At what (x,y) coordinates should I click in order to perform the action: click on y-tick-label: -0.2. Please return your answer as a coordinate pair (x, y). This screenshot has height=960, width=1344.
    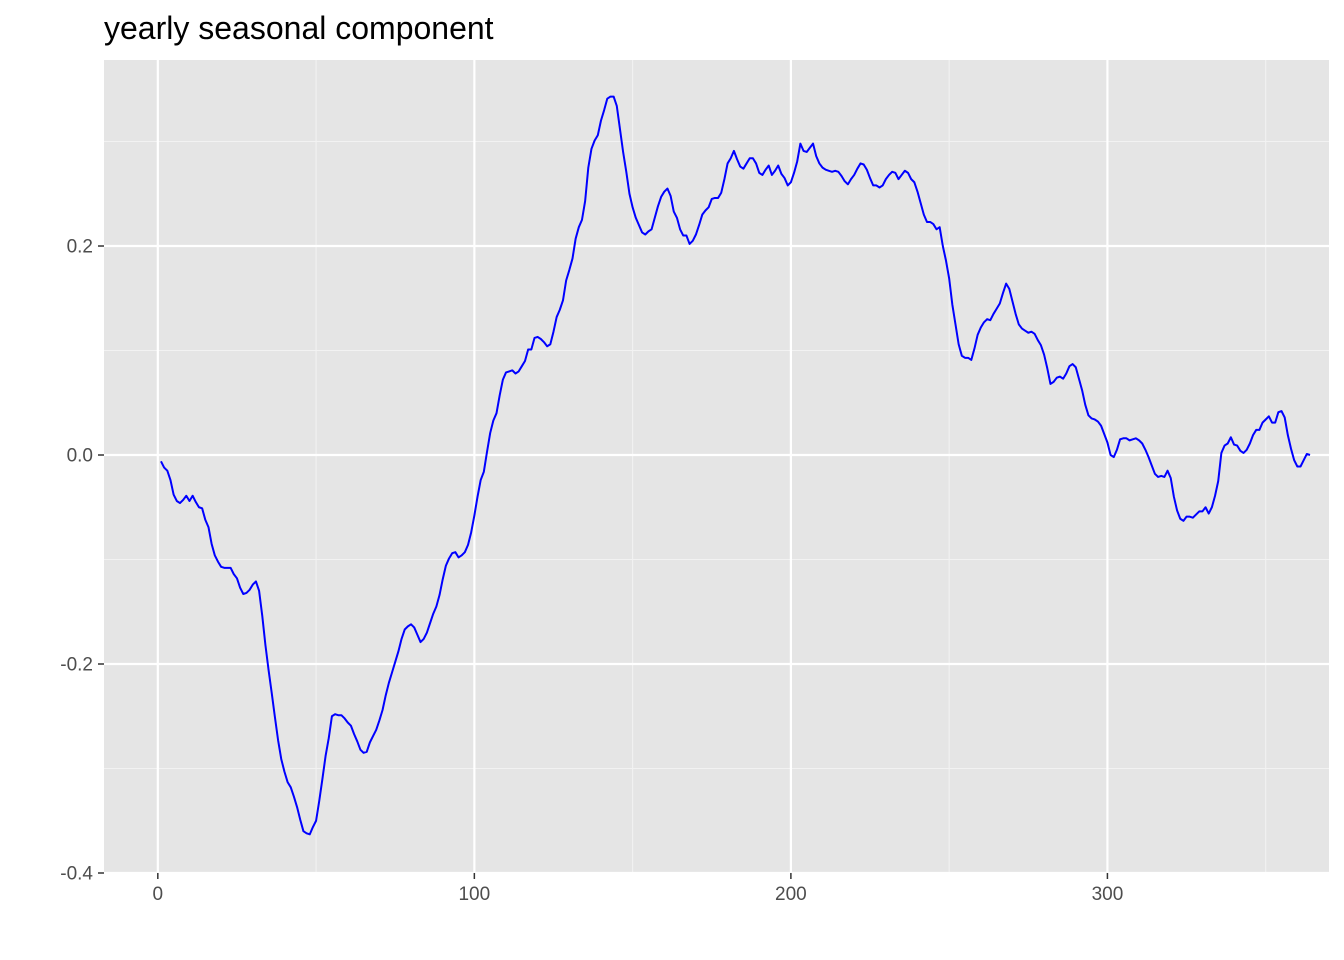
    Looking at the image, I should click on (76, 665).